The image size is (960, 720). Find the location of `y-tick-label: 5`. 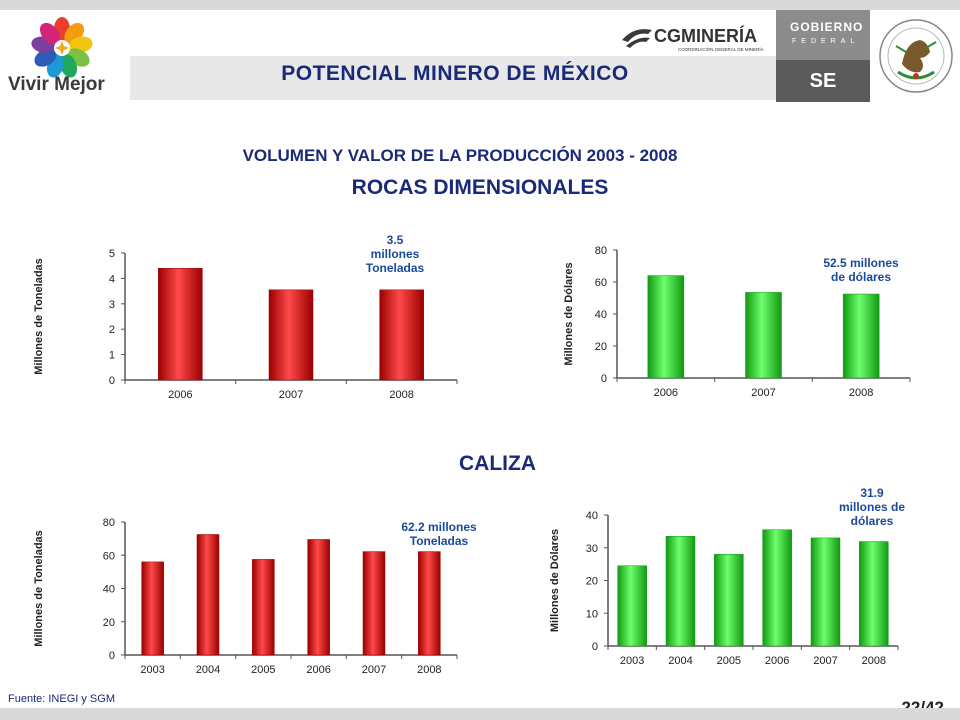

y-tick-label: 5 is located at coordinates (112, 254).